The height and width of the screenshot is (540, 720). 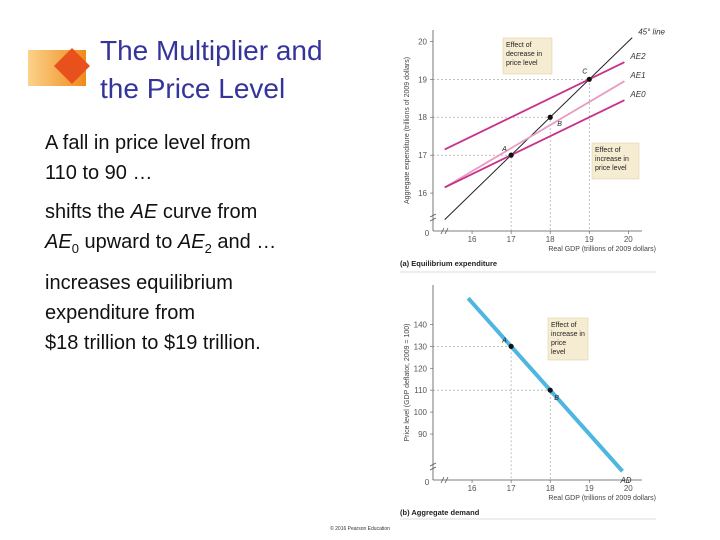 What do you see at coordinates (420, 390) in the screenshot?
I see `y-tick-label: 110` at bounding box center [420, 390].